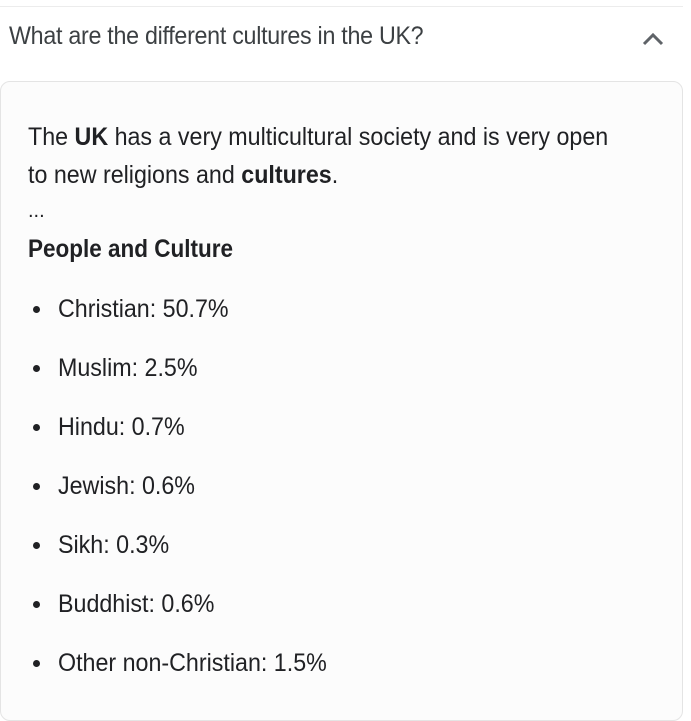  Describe the element at coordinates (128, 368) in the screenshot. I see `list-item-text: Muslim: 2.5%` at that location.